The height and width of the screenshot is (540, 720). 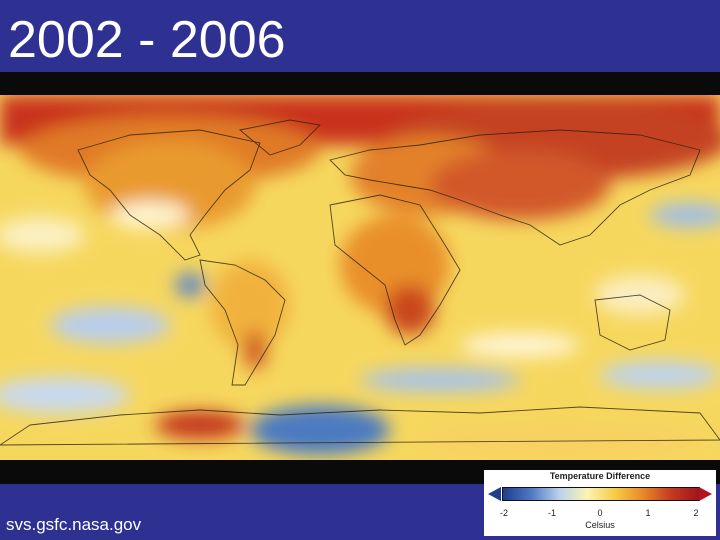 What do you see at coordinates (696, 513) in the screenshot?
I see `legend-tick: 2` at bounding box center [696, 513].